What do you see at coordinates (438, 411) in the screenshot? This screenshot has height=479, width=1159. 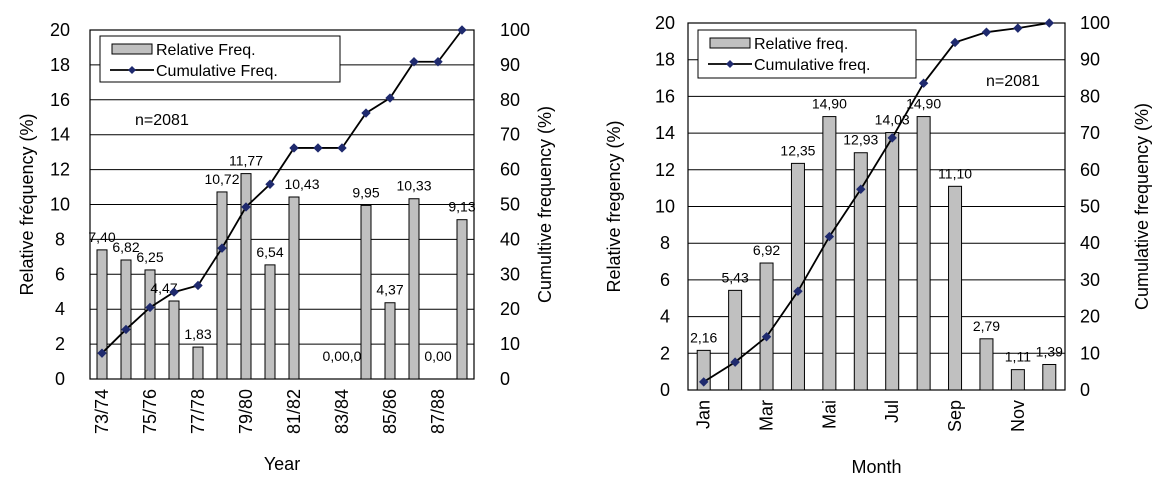 I see `x-tick-label: 87/88` at bounding box center [438, 411].